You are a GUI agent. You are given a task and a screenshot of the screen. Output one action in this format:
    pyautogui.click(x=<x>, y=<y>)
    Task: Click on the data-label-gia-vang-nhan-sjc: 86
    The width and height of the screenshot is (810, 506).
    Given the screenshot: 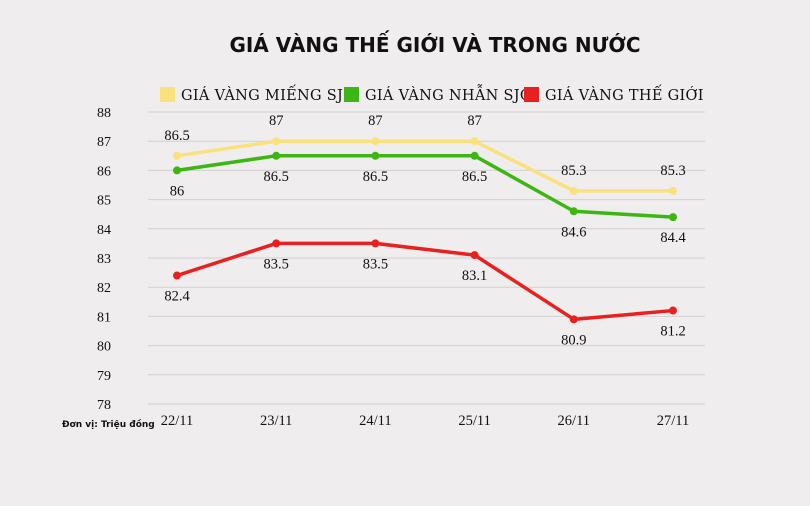 What is the action you would take?
    pyautogui.click(x=177, y=191)
    